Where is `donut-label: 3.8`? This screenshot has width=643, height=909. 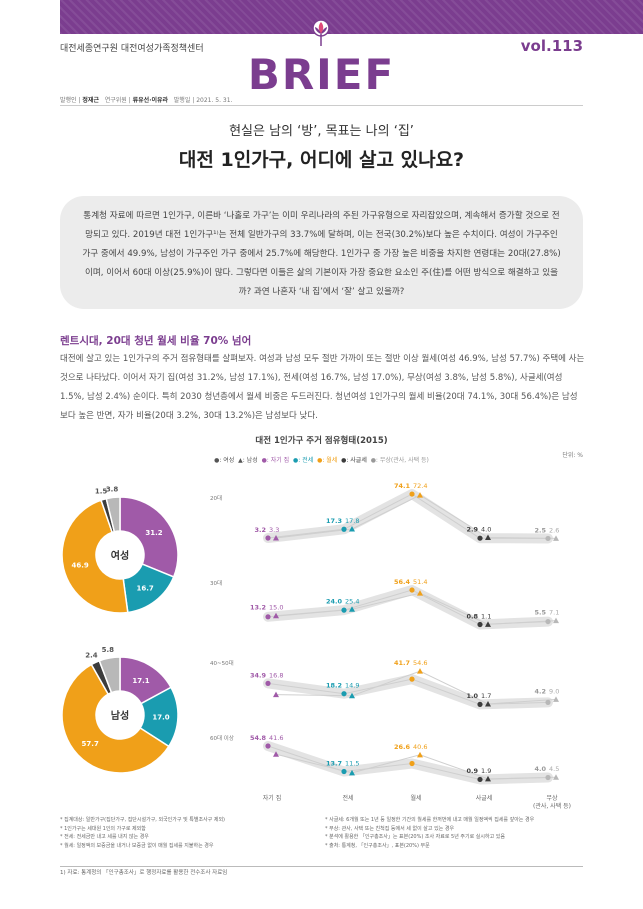 donut-label: 3.8 is located at coordinates (112, 489).